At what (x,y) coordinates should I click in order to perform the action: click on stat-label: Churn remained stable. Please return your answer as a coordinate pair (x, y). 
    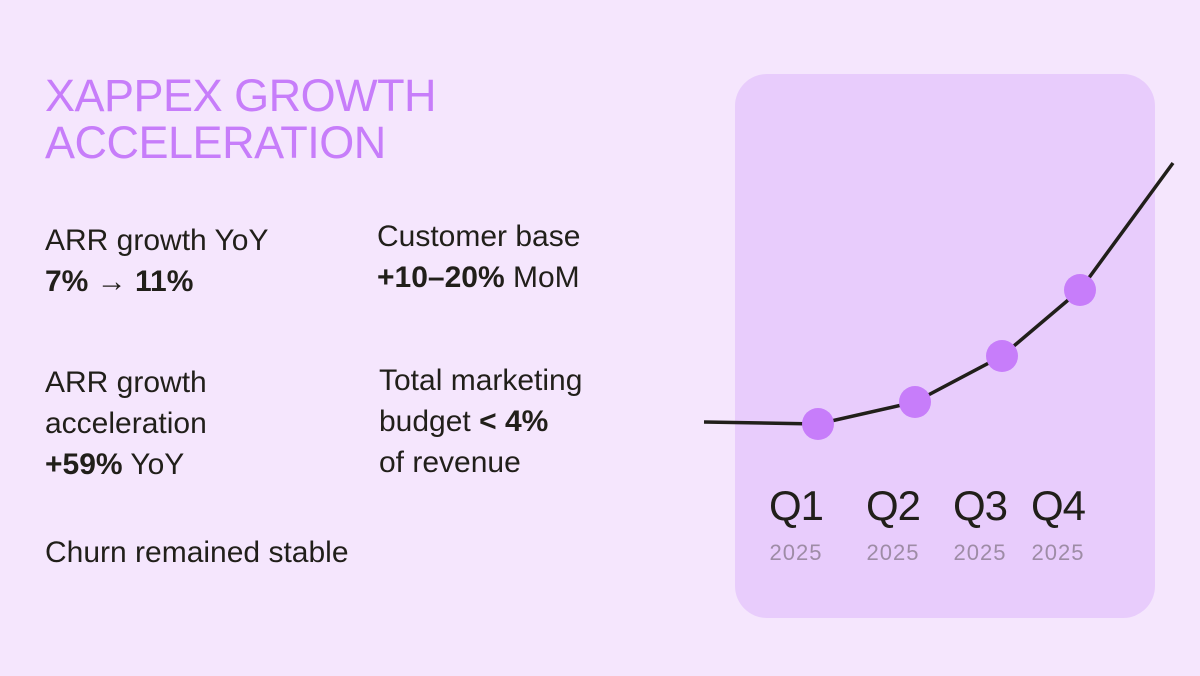
    Looking at the image, I should click on (197, 552).